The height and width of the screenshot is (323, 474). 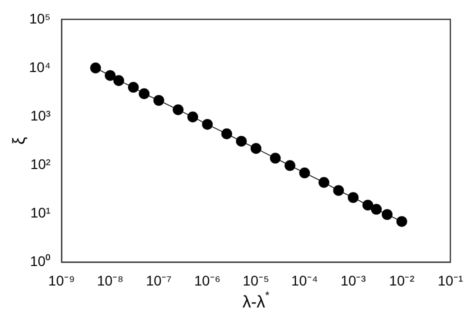 What do you see at coordinates (207, 280) in the screenshot?
I see `x-tick-label: 10⁻⁶` at bounding box center [207, 280].